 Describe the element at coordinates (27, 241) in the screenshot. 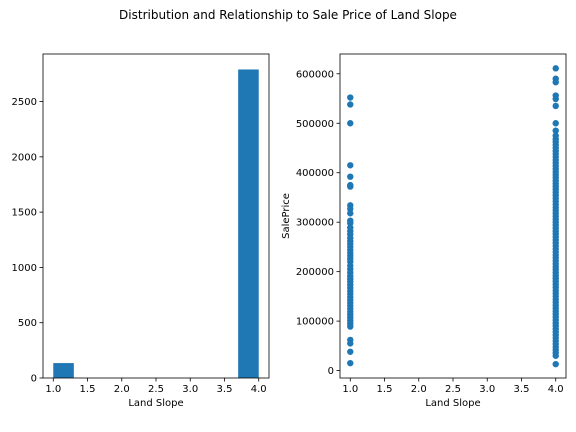

I see `histogram-y-ticks: 0 500 1000 1500 2000 2500` at that location.